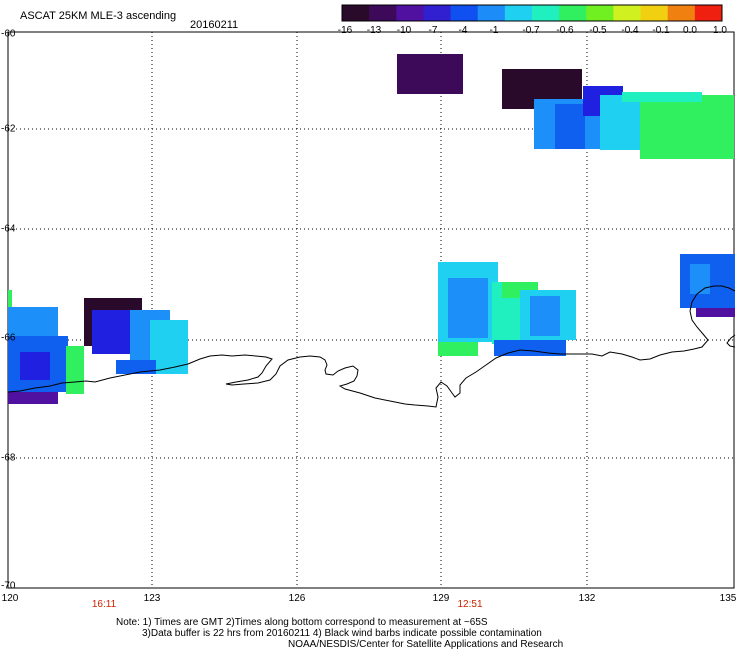 The height and width of the screenshot is (650, 740). I want to click on colorbar-label-5: -4, so click(463, 30).